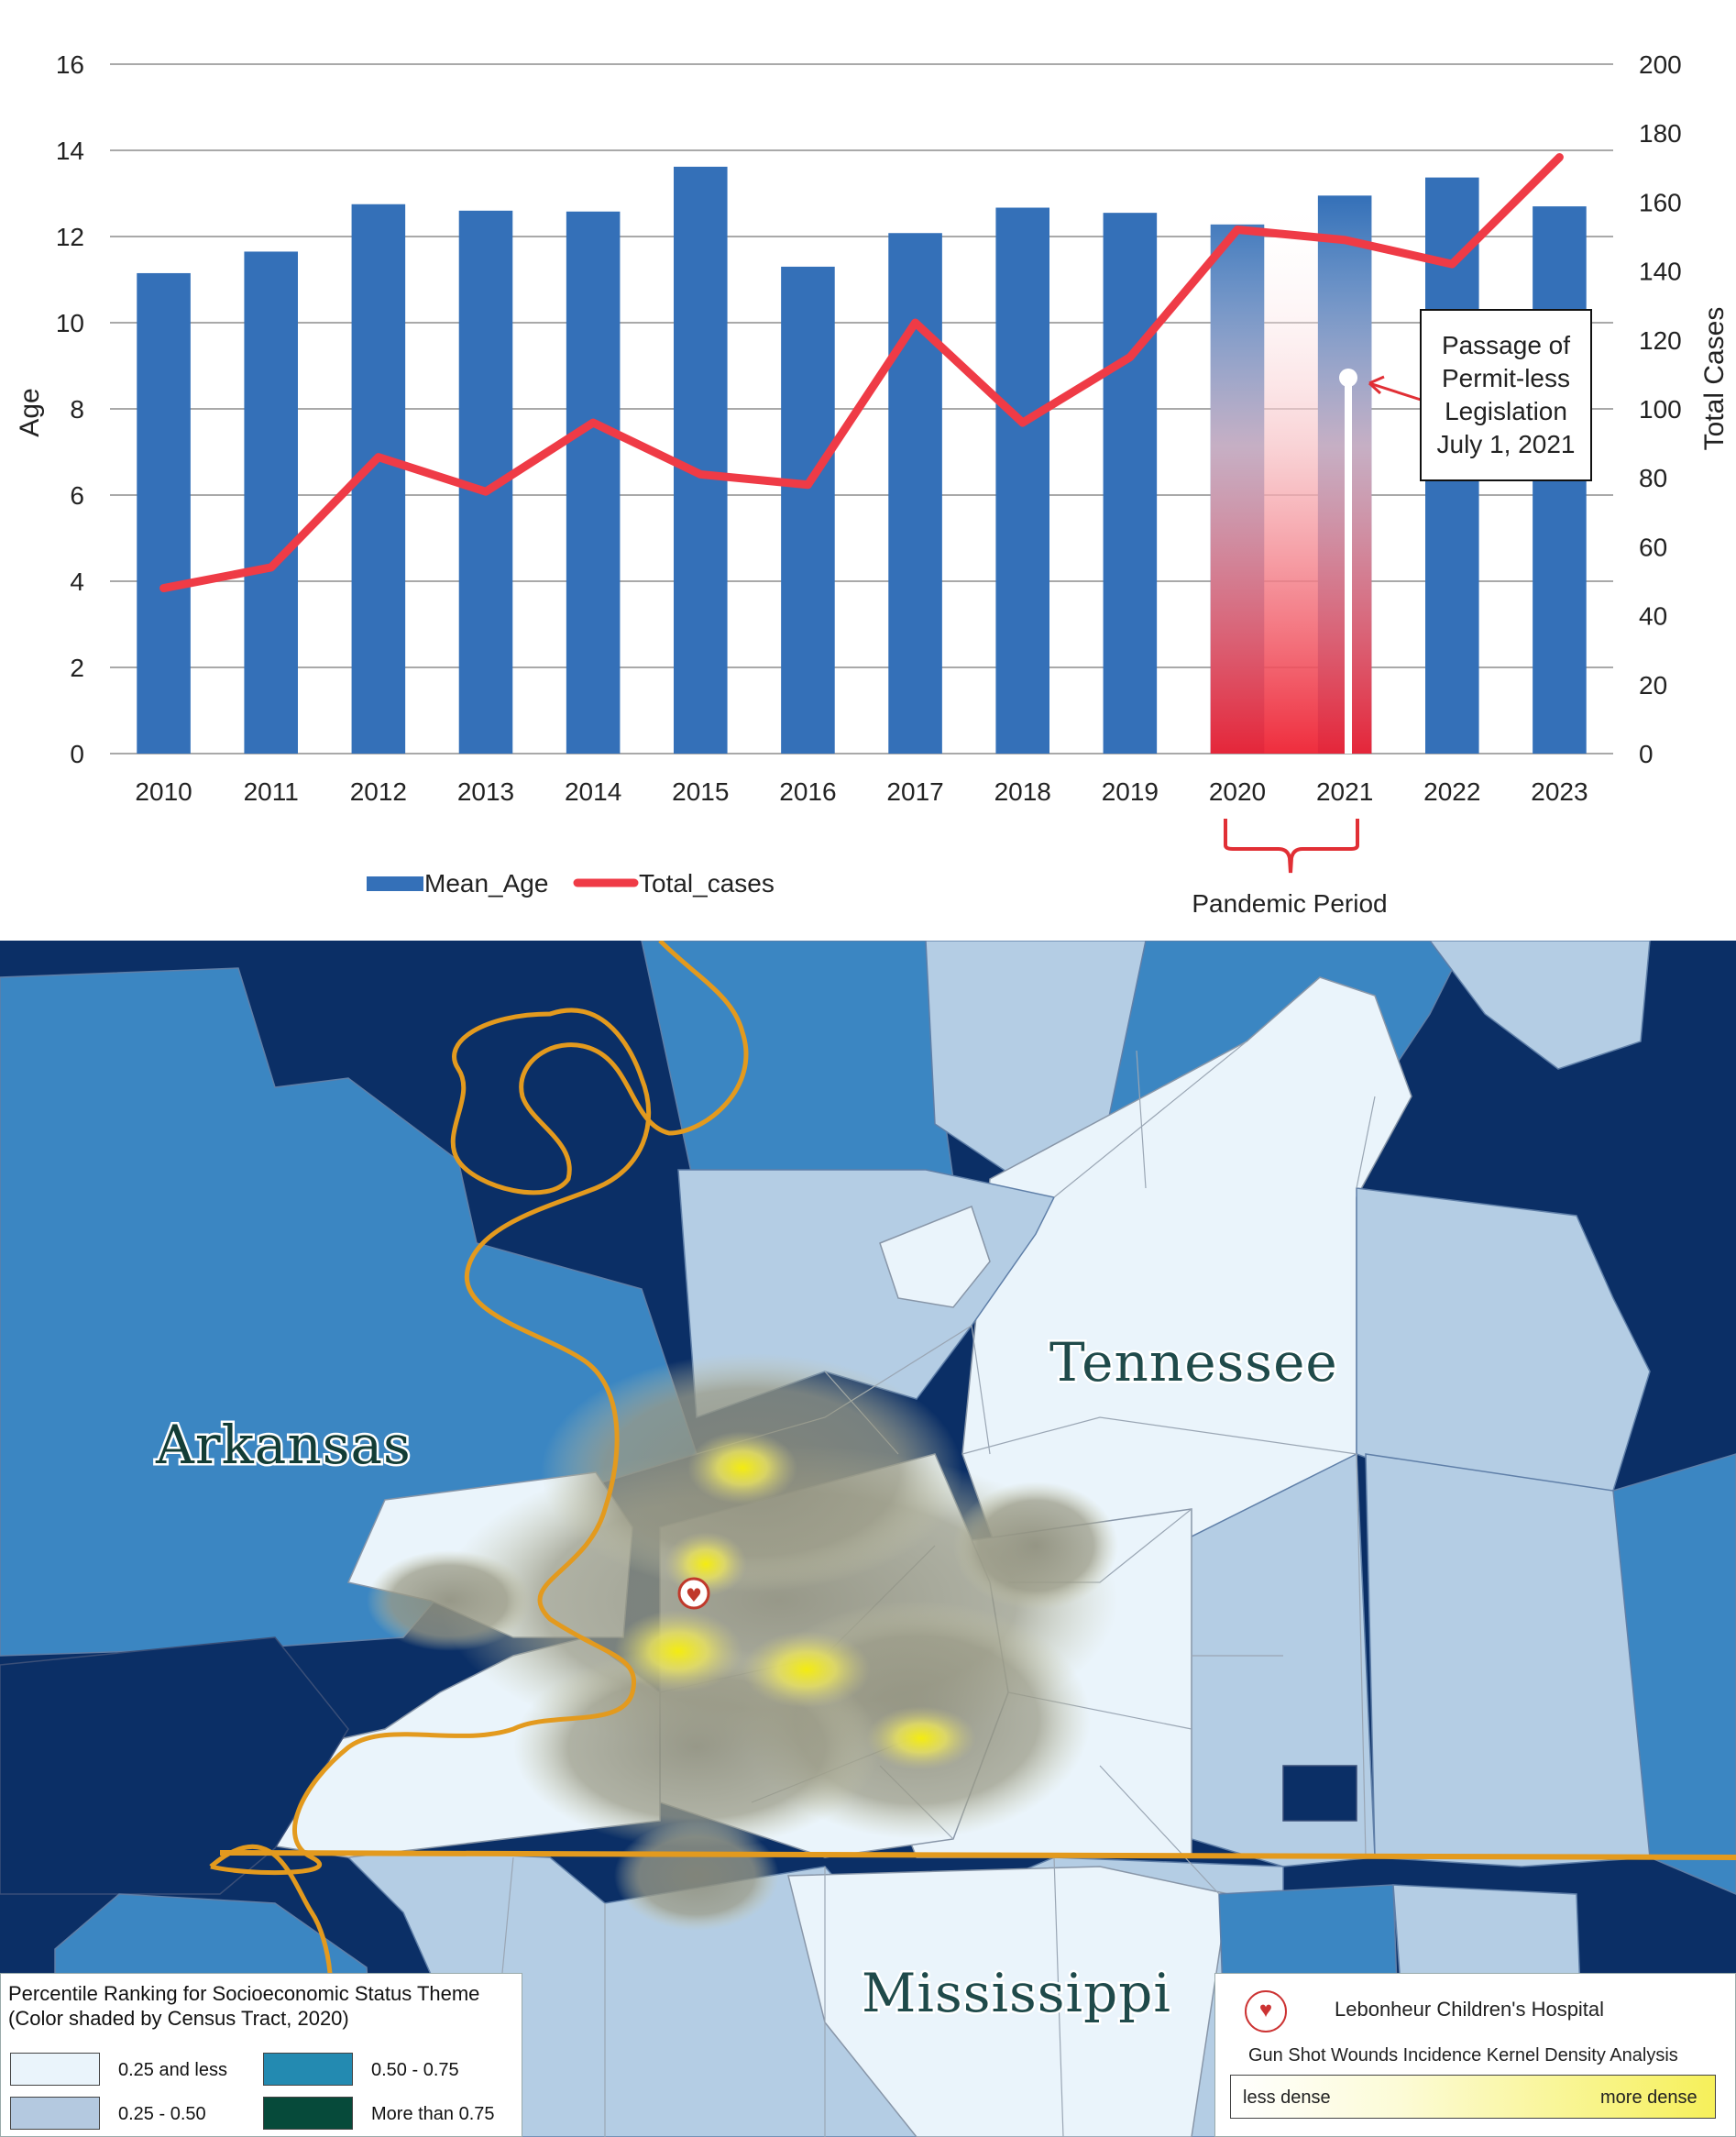 This screenshot has width=1736, height=2137. I want to click on x-tick-label: 2023, so click(1560, 791).